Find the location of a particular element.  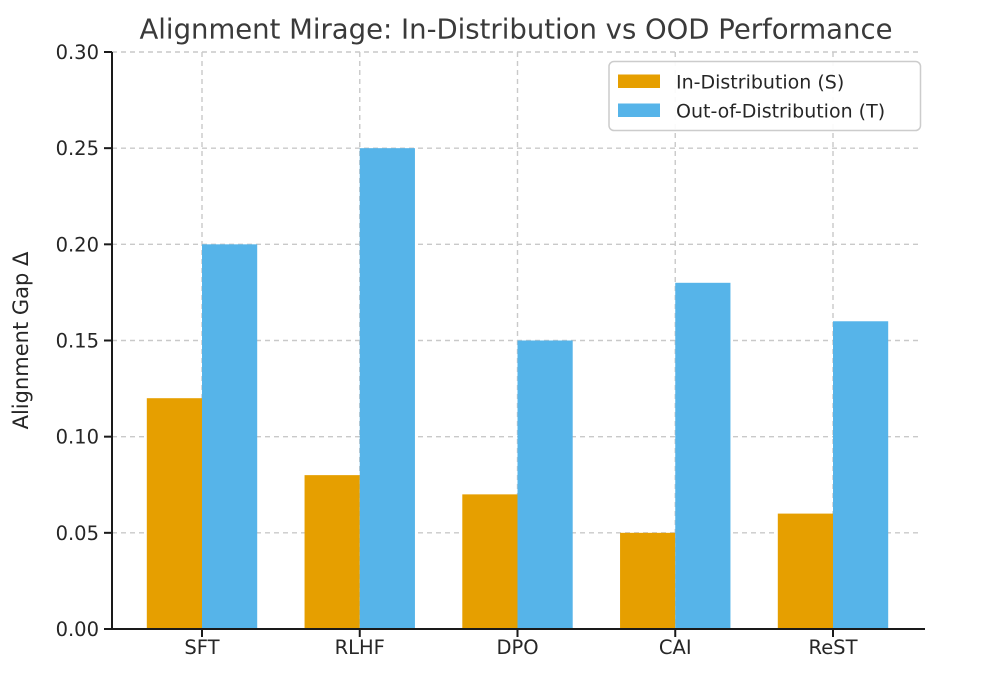

bar-out-of-distribution-rlhf is located at coordinates (387, 388).